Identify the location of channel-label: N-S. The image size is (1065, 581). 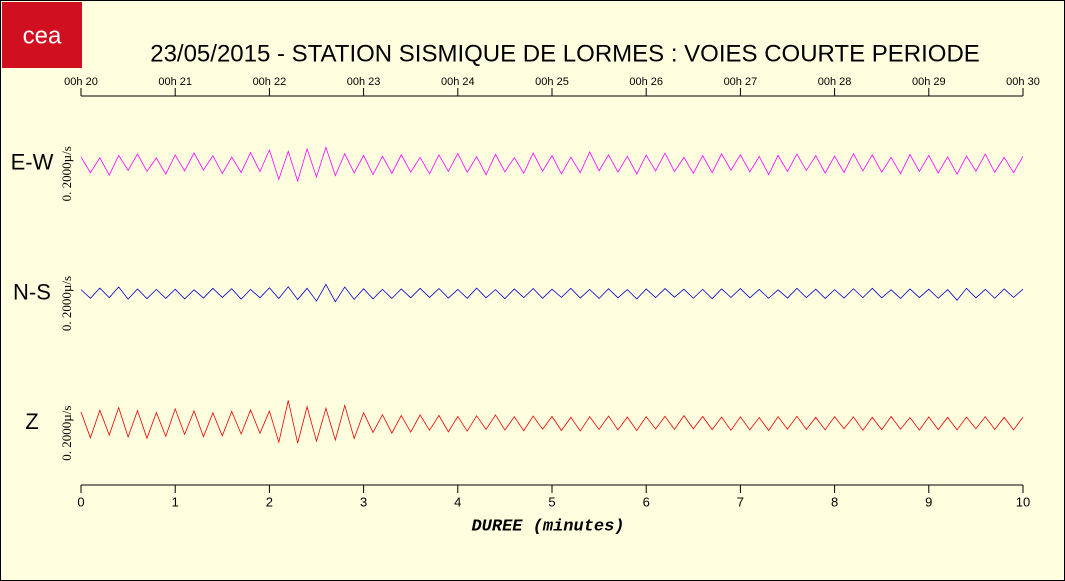
(32, 291).